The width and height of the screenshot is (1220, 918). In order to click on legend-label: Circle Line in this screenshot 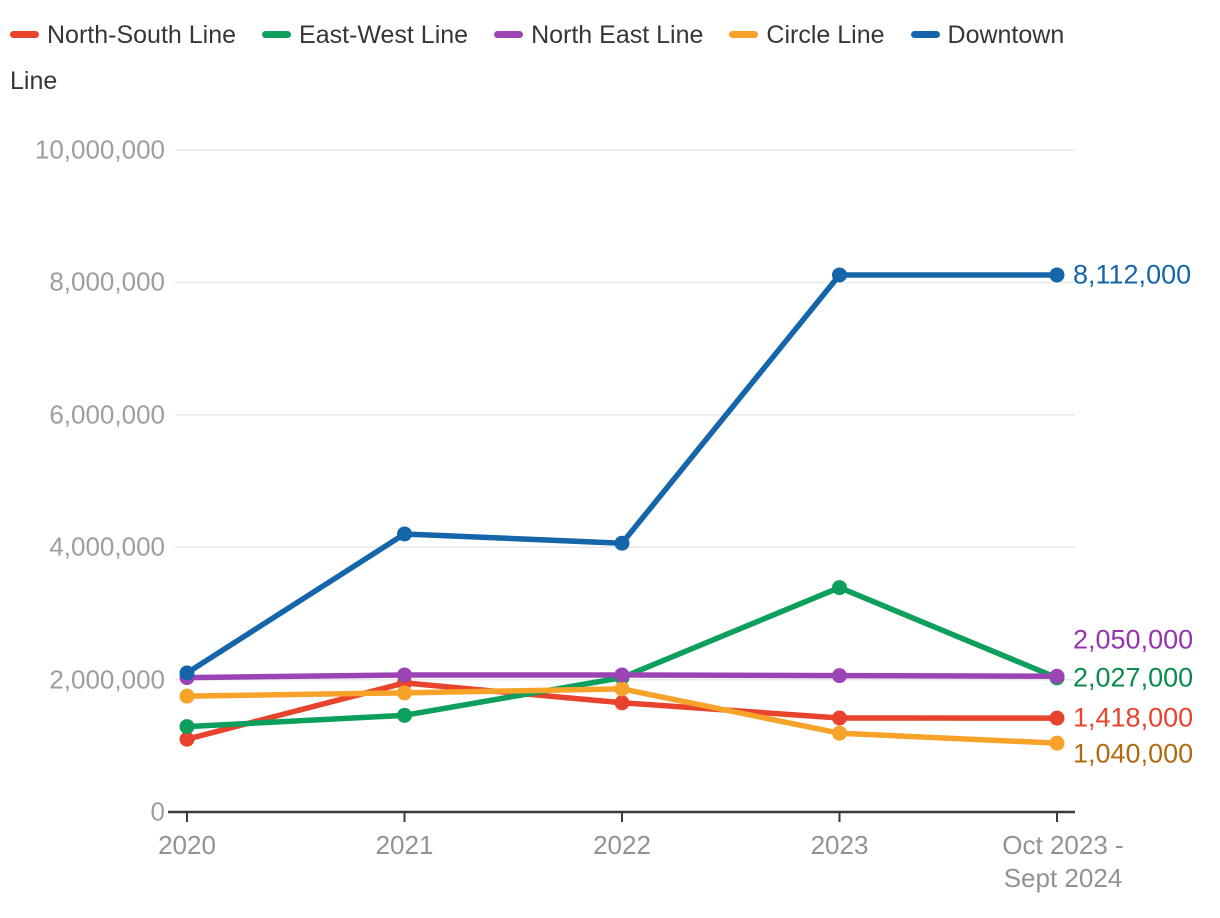, I will do `click(825, 35)`.